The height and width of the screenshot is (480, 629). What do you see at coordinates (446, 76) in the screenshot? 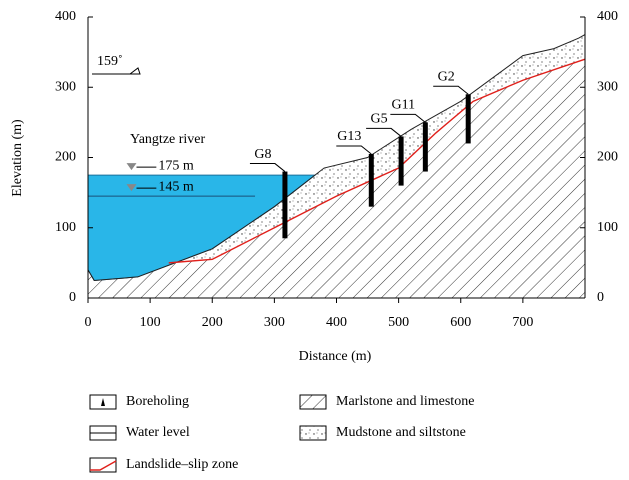
I see `borehole-label: G2` at bounding box center [446, 76].